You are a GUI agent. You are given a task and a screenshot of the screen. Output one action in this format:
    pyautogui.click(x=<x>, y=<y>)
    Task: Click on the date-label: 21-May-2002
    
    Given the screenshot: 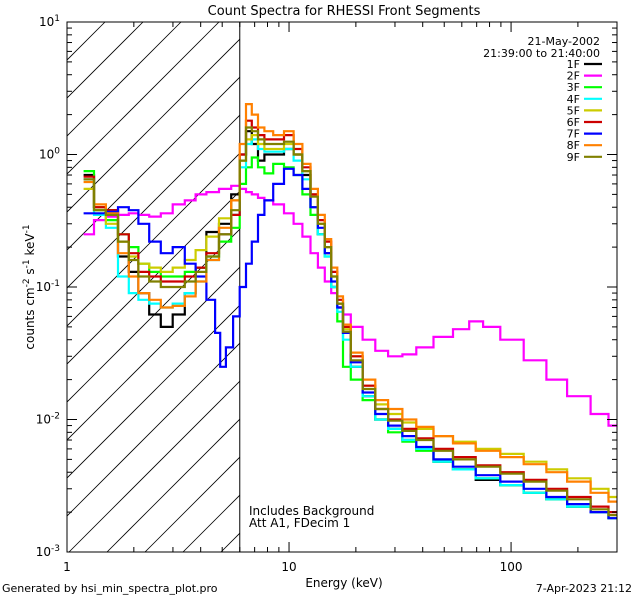 What is the action you would take?
    pyautogui.click(x=564, y=41)
    